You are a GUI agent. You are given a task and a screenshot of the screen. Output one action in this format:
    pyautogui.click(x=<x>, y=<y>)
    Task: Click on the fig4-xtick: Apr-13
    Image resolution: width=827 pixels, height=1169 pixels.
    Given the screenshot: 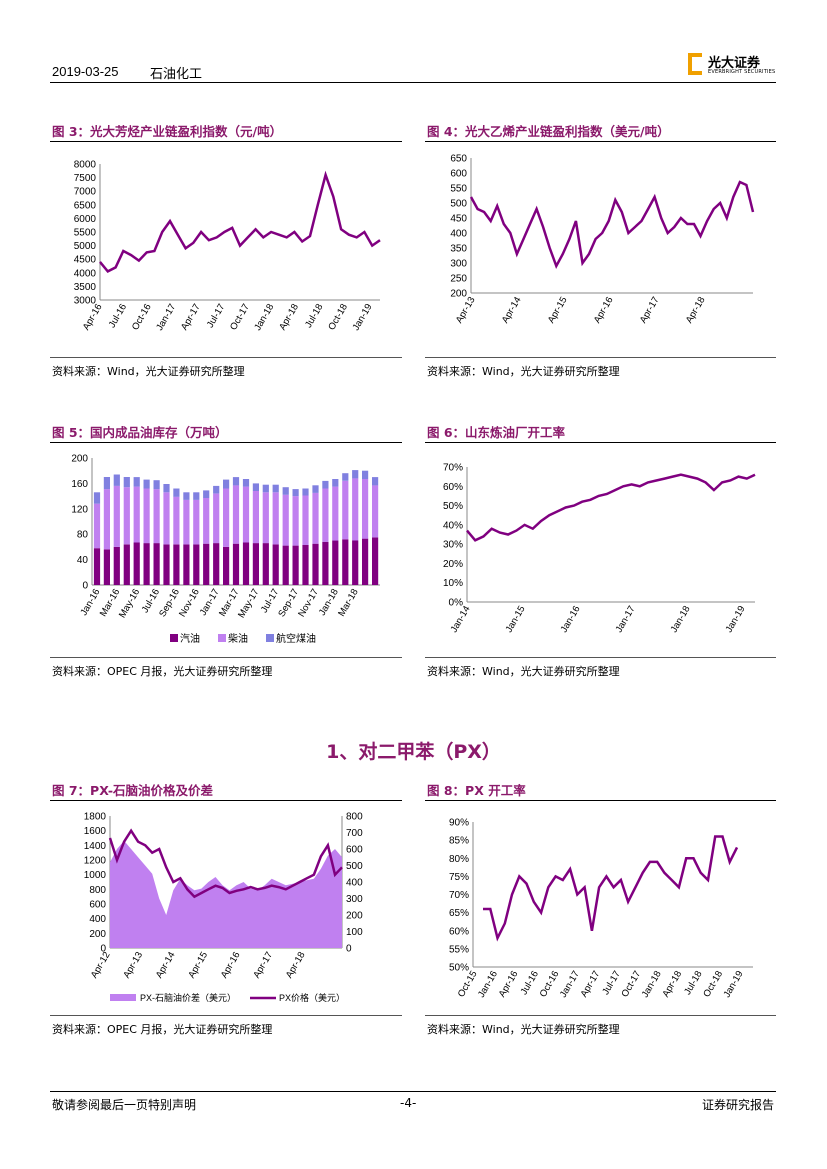 What is the action you would take?
    pyautogui.click(x=466, y=310)
    